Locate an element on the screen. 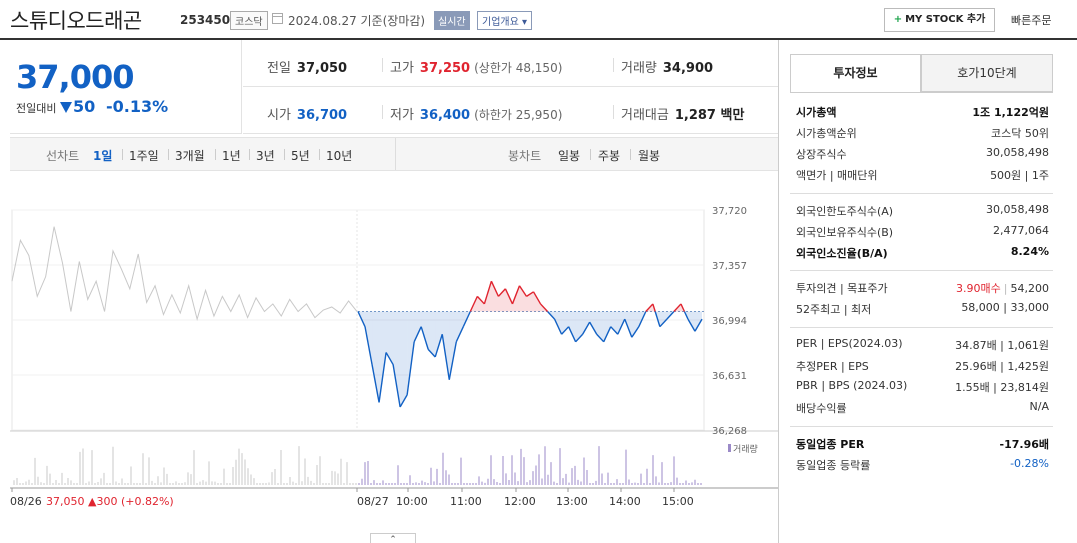 The width and height of the screenshot is (1077, 543). tab-invest-info: 투자정보 is located at coordinates (855, 73).